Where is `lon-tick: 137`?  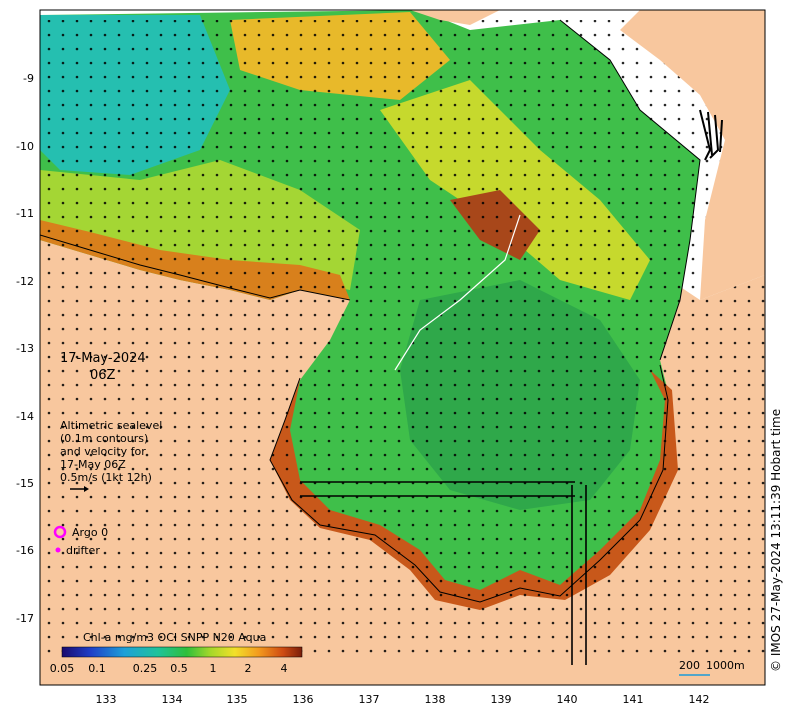
lon-tick: 137 is located at coordinates (369, 699).